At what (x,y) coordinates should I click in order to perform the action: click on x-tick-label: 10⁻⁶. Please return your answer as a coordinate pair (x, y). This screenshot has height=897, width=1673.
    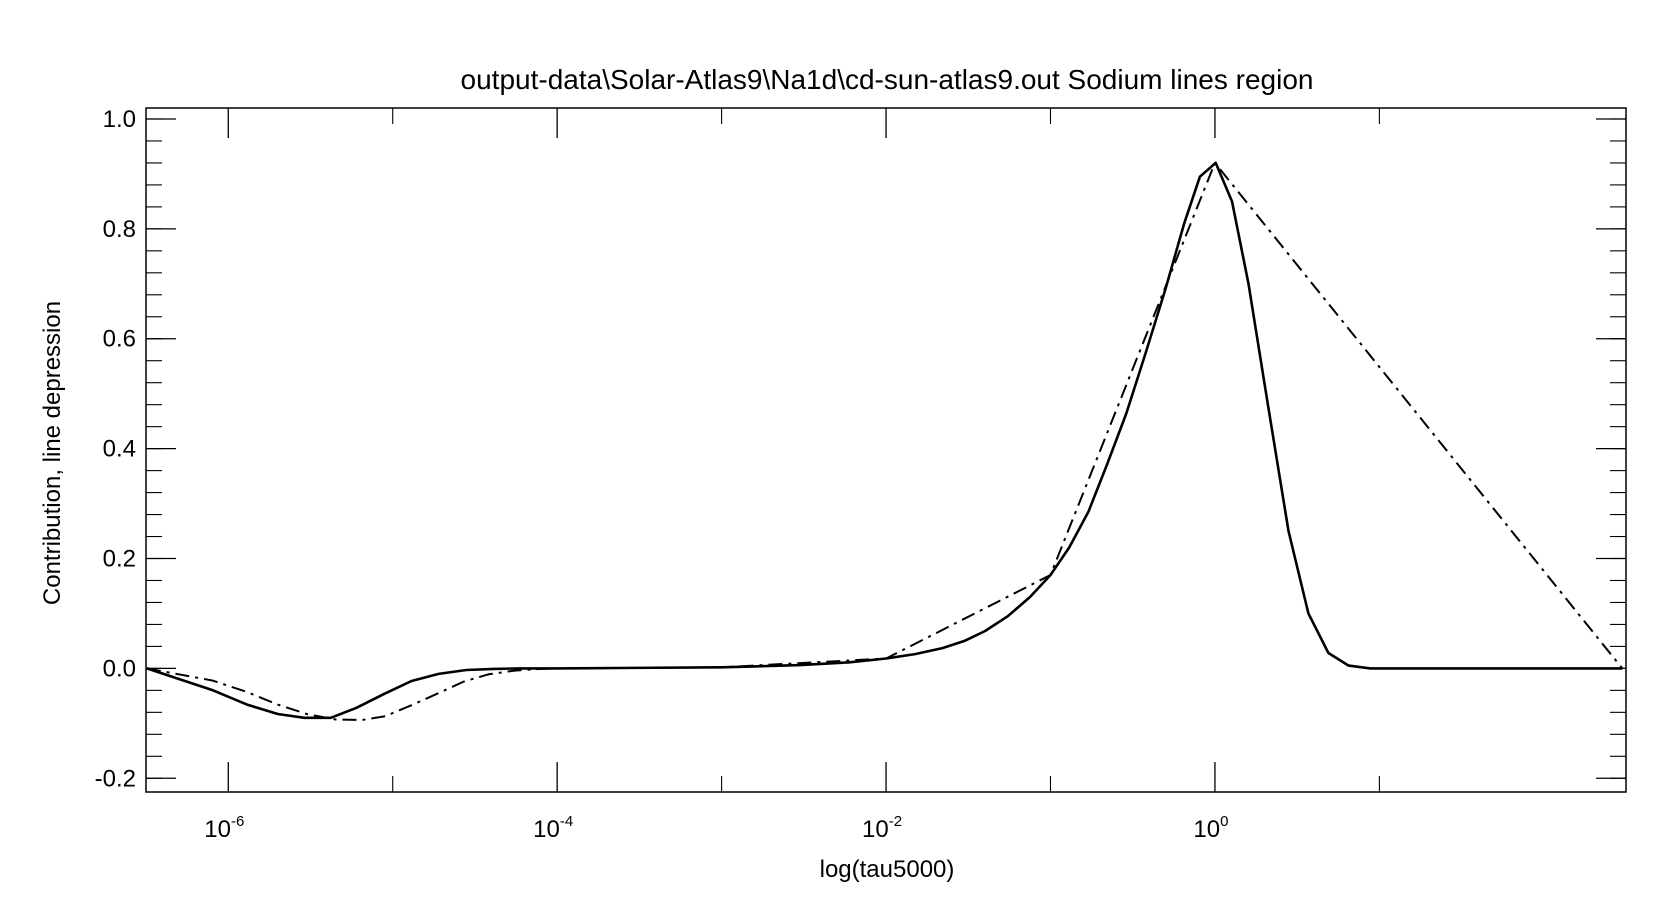
    Looking at the image, I should click on (224, 828).